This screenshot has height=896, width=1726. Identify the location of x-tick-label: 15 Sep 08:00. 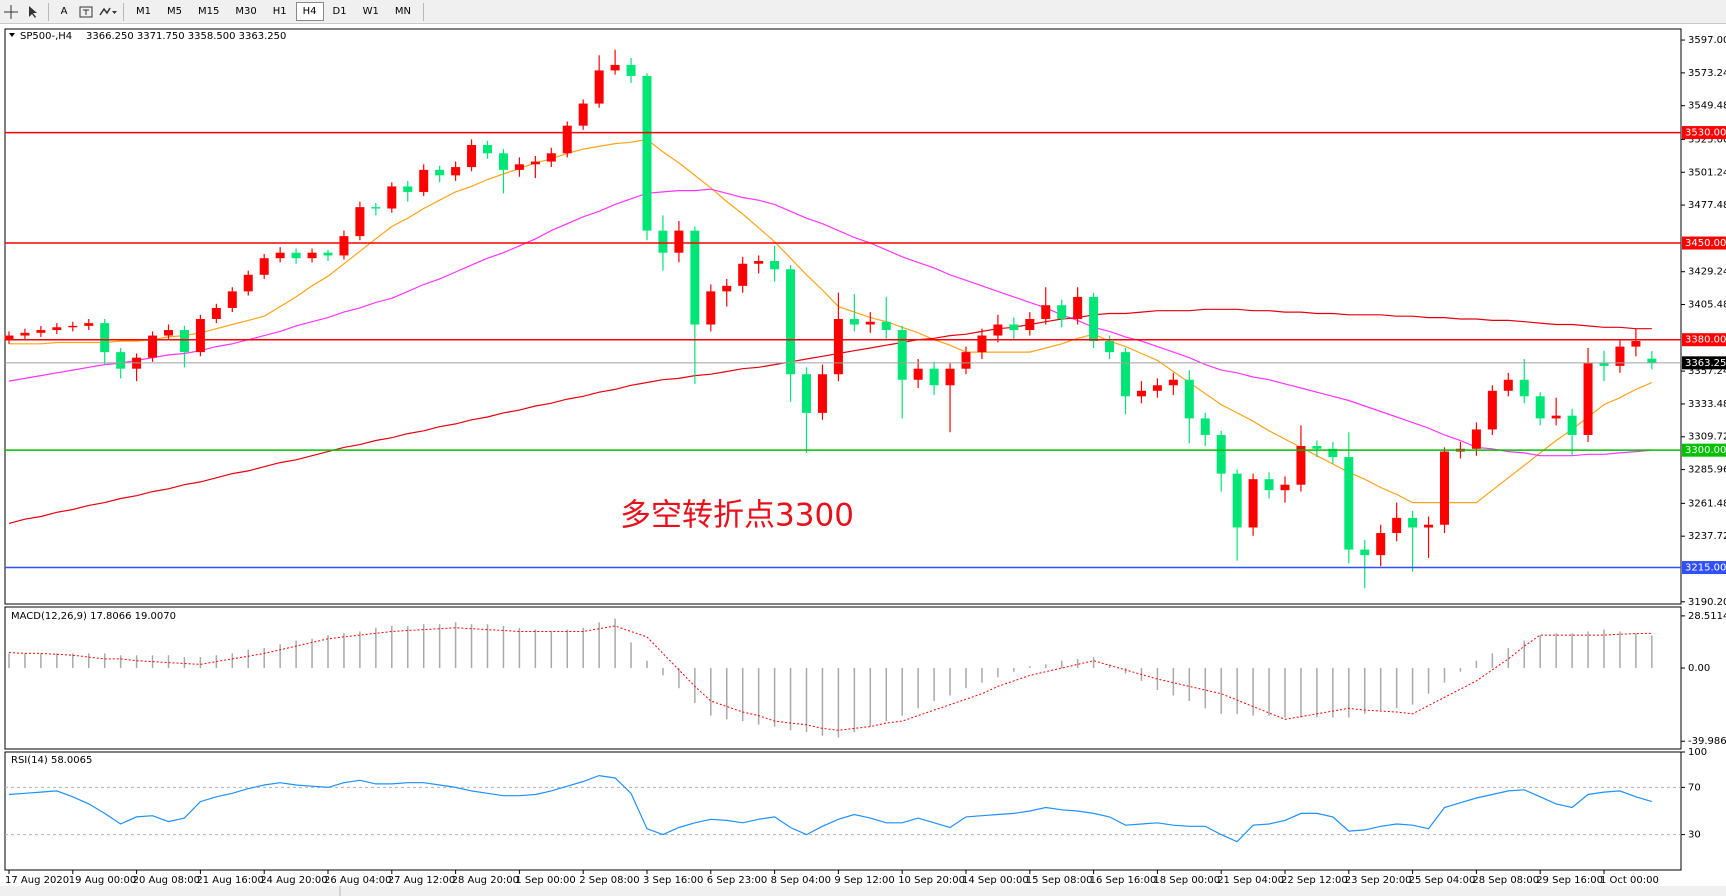
(1059, 880).